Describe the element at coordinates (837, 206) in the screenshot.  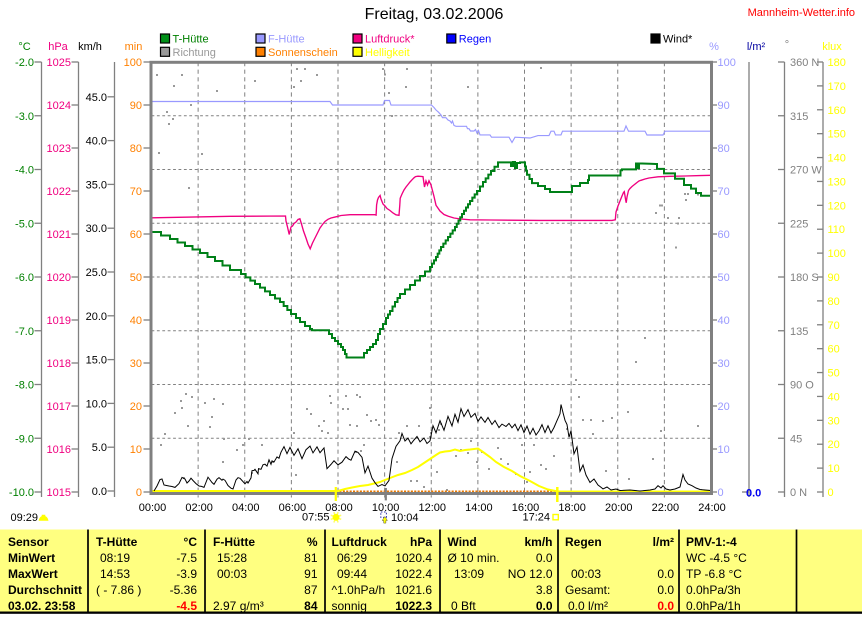
I see `svg-text: 120` at that location.